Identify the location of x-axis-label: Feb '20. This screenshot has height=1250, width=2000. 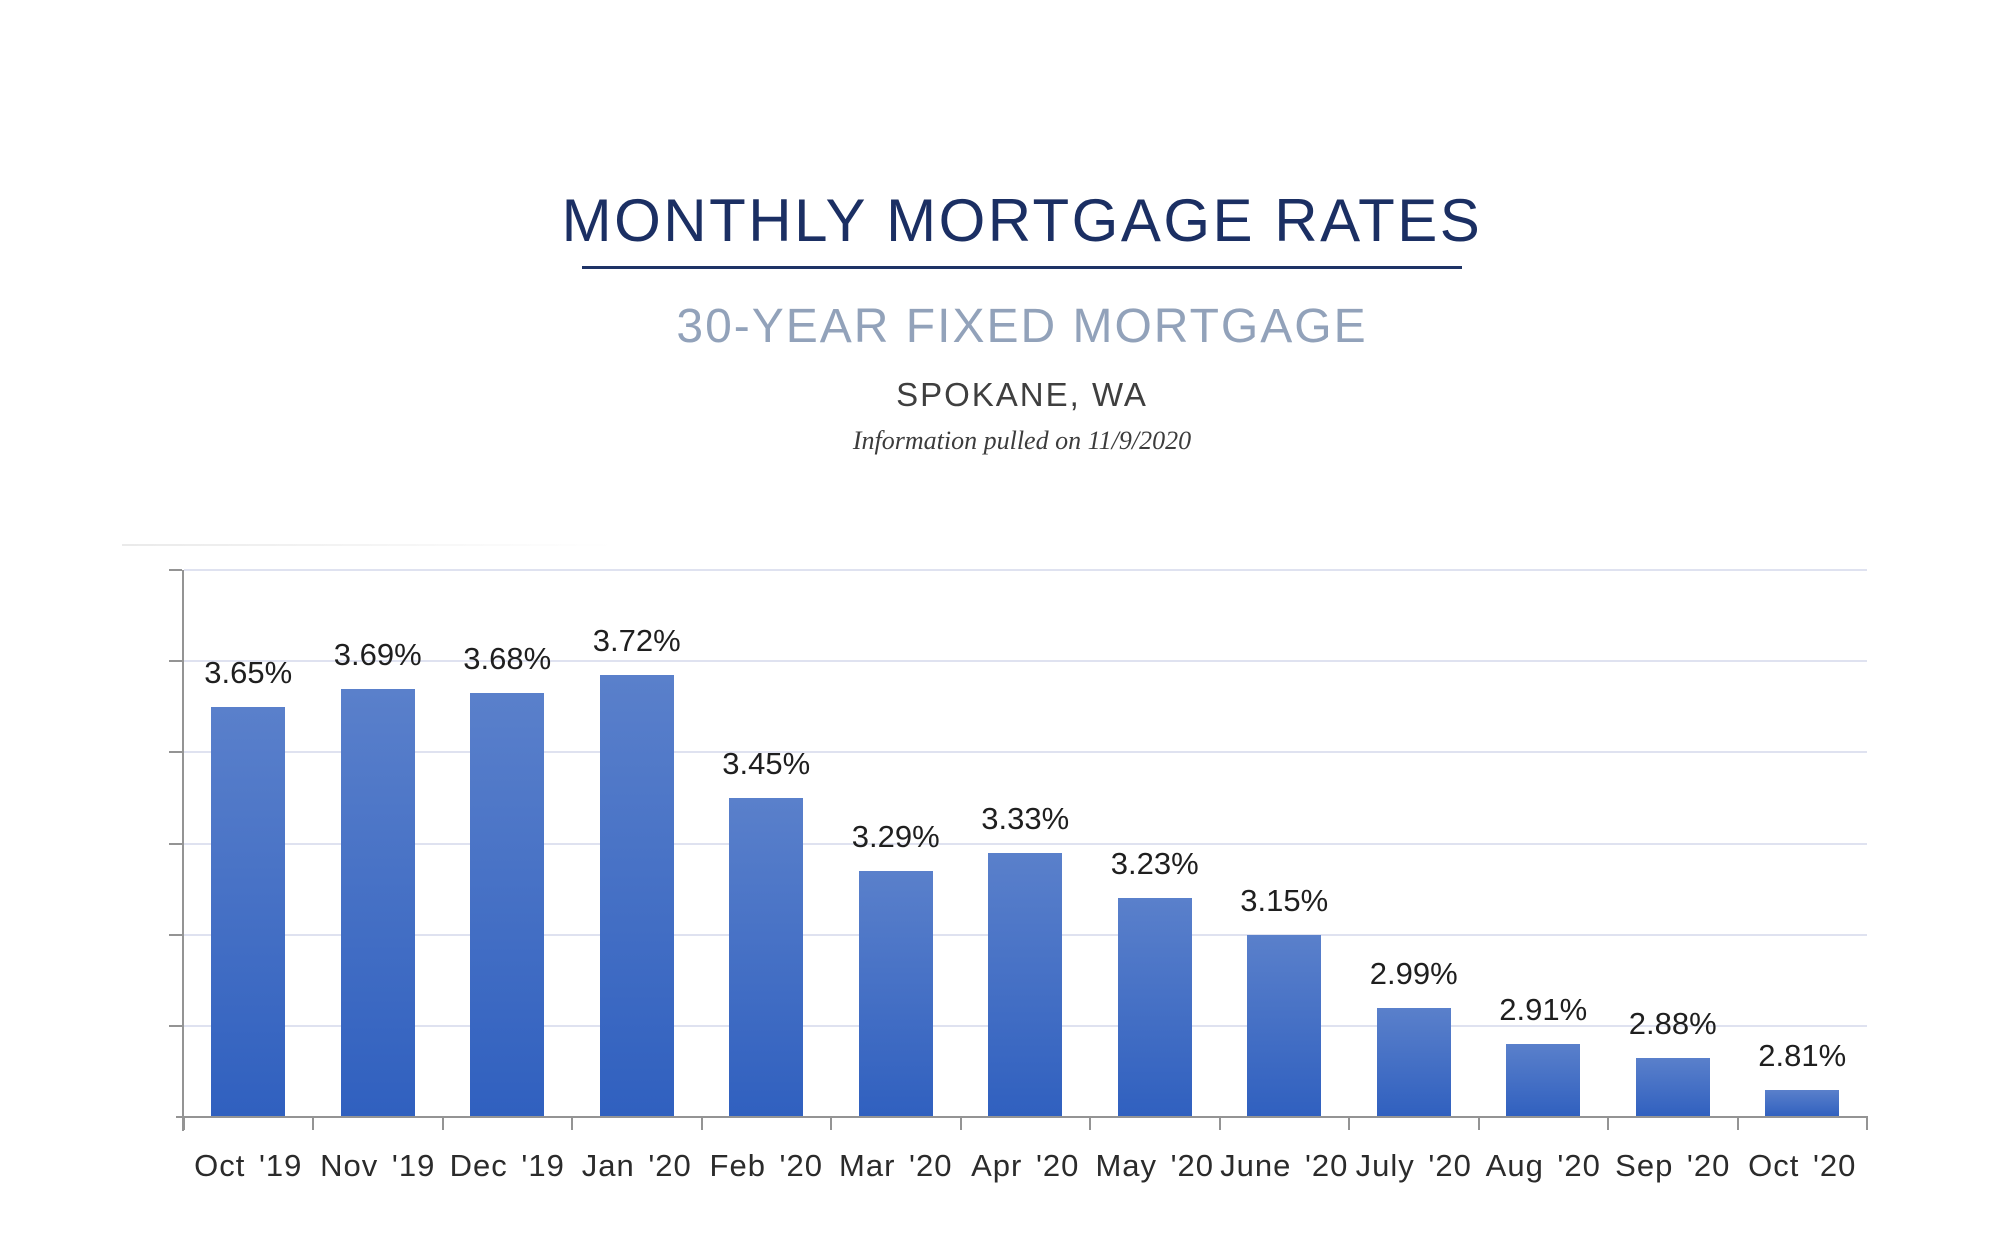
(766, 1165).